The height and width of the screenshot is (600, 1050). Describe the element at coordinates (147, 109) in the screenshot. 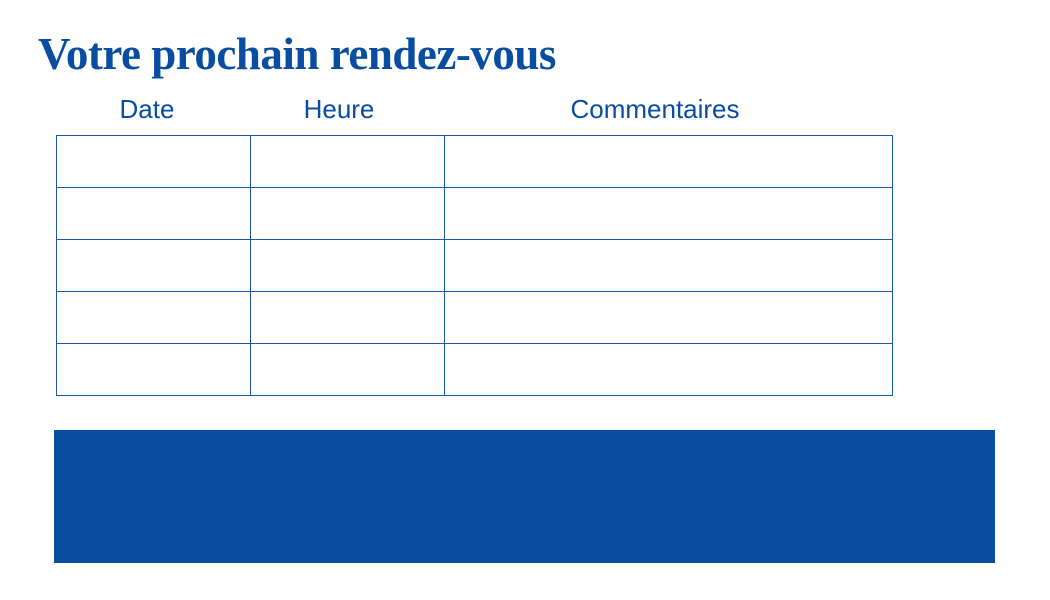

I see `column-header-date: Date` at that location.